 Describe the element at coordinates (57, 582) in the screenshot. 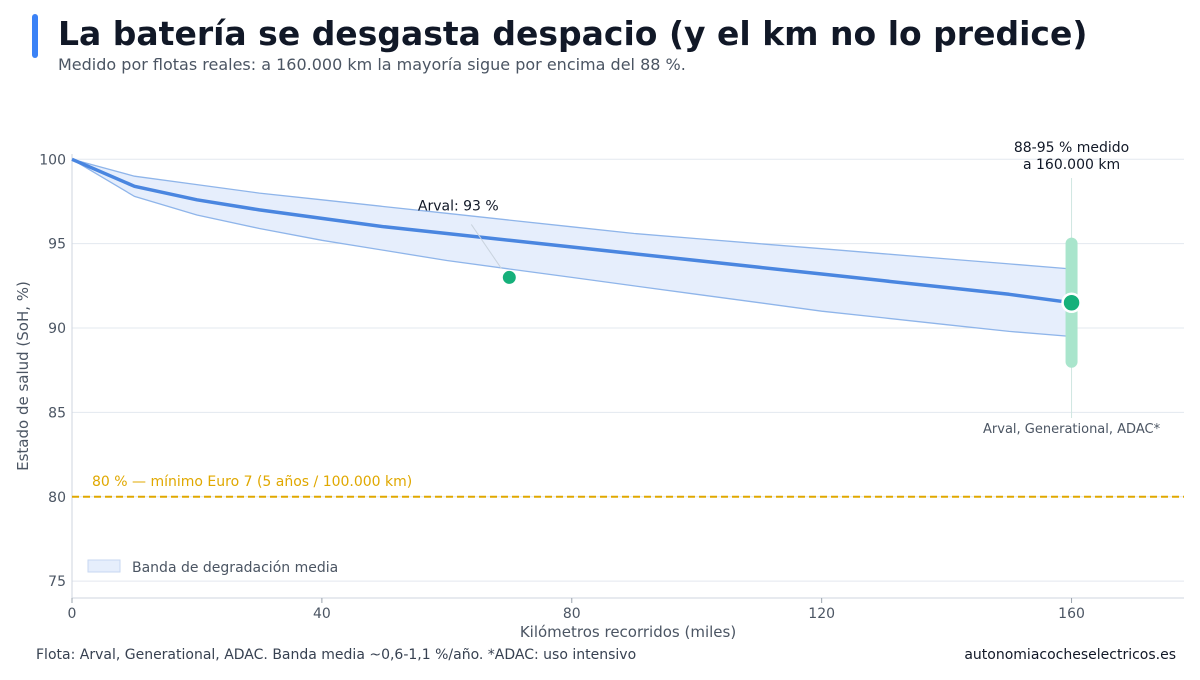

I see `y-tick-label: 75` at that location.